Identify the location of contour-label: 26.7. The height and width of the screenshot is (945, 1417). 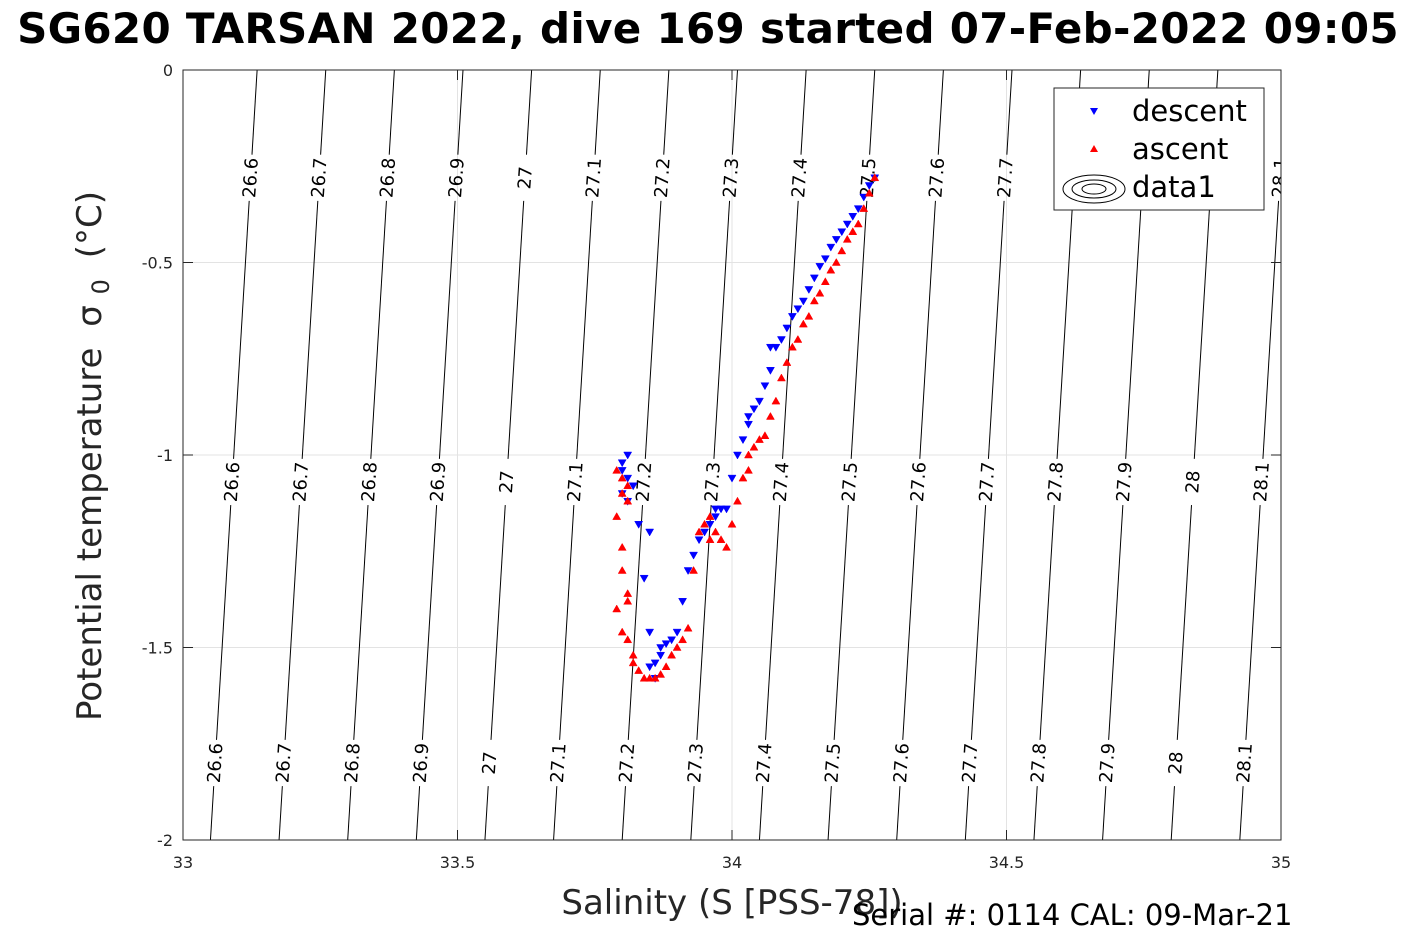
(301, 481).